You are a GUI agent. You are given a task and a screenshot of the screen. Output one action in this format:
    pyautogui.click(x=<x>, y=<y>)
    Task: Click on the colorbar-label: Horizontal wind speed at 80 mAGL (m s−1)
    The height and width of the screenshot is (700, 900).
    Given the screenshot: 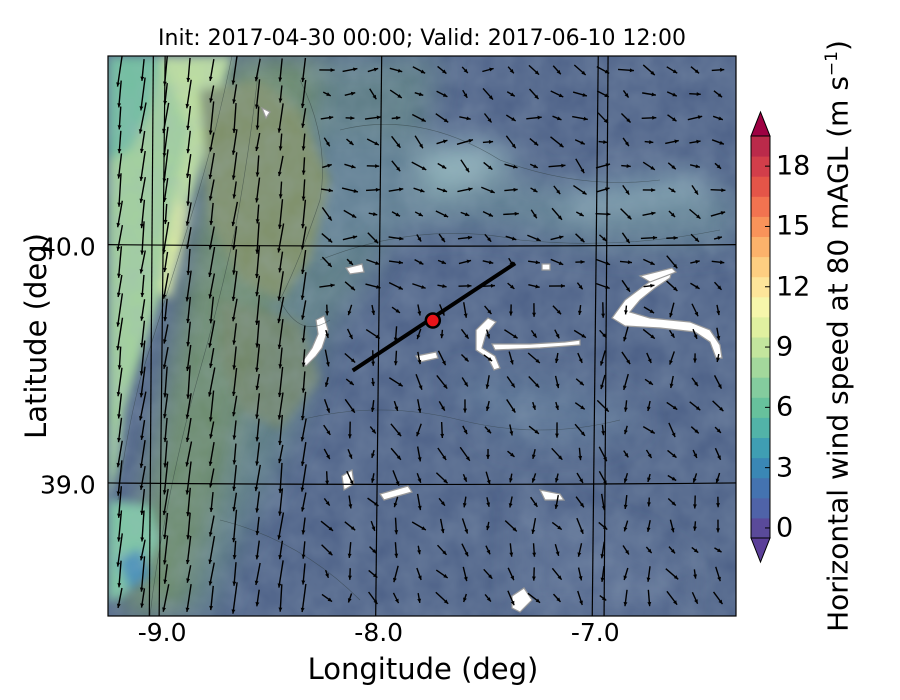 What is the action you would take?
    pyautogui.click(x=838, y=336)
    